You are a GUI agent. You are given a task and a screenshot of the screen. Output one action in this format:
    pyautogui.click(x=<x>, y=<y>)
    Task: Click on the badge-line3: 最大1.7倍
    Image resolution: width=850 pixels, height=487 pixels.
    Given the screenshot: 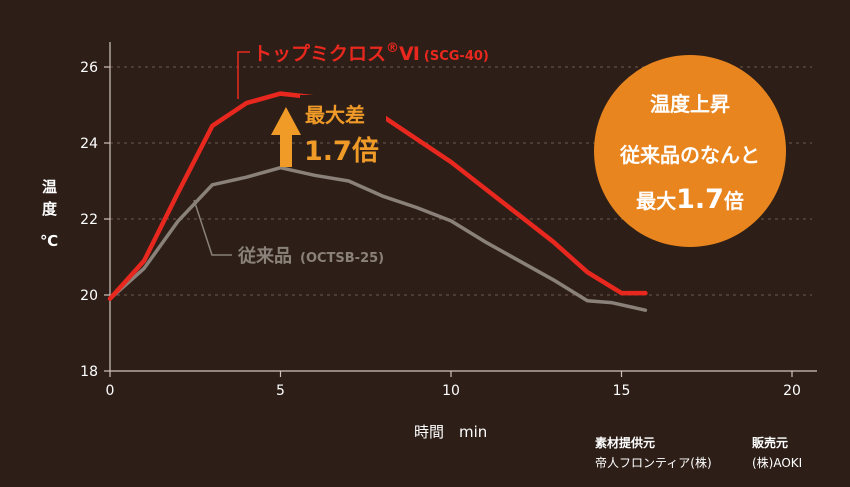 What is the action you would take?
    pyautogui.click(x=690, y=199)
    